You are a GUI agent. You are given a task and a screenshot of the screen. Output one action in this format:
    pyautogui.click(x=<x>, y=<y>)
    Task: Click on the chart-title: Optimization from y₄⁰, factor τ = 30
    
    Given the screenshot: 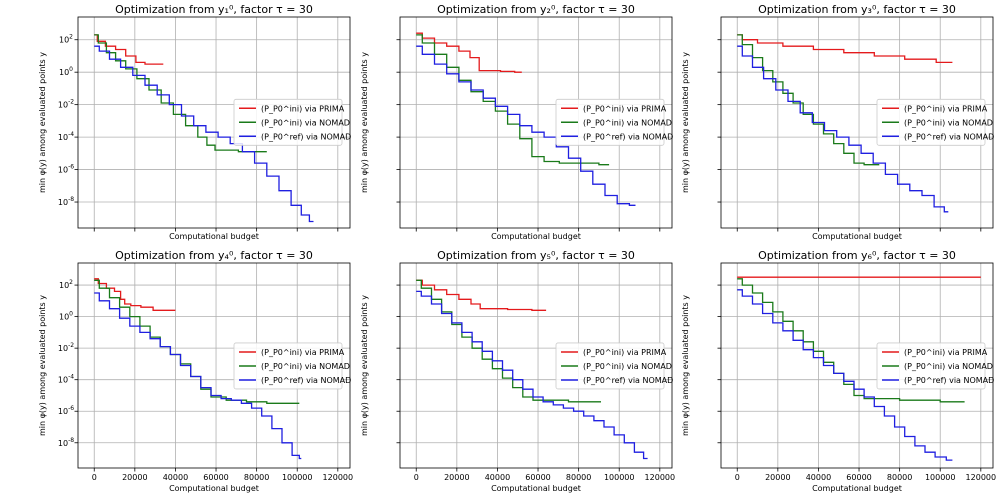 What is the action you would take?
    pyautogui.click(x=214, y=255)
    